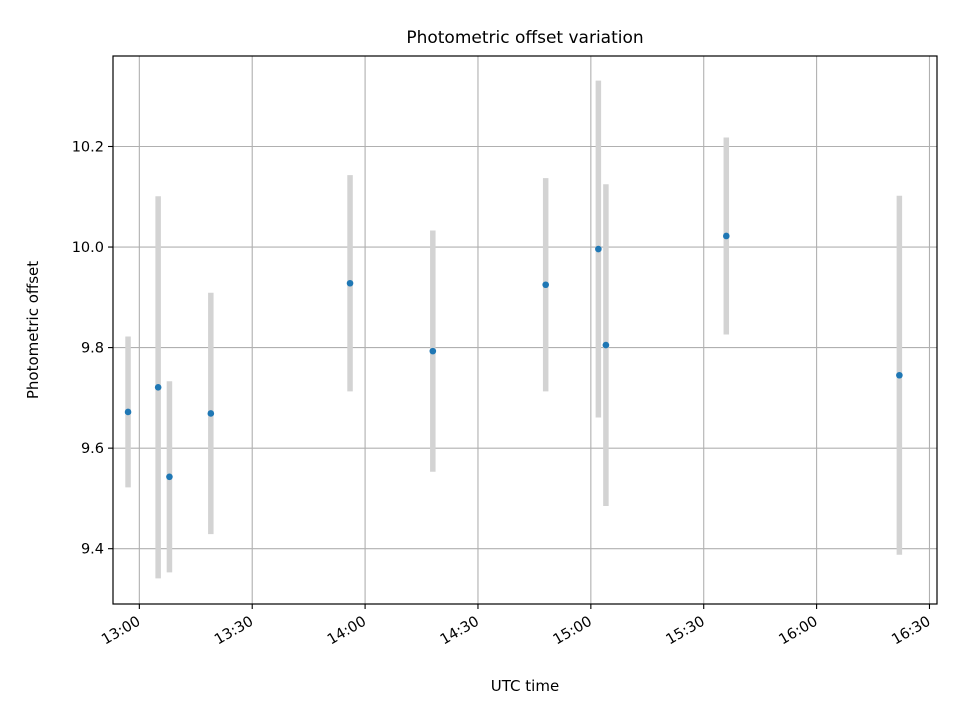 The image size is (960, 720). Describe the element at coordinates (92, 550) in the screenshot. I see `y-tick-label: 9.4` at that location.